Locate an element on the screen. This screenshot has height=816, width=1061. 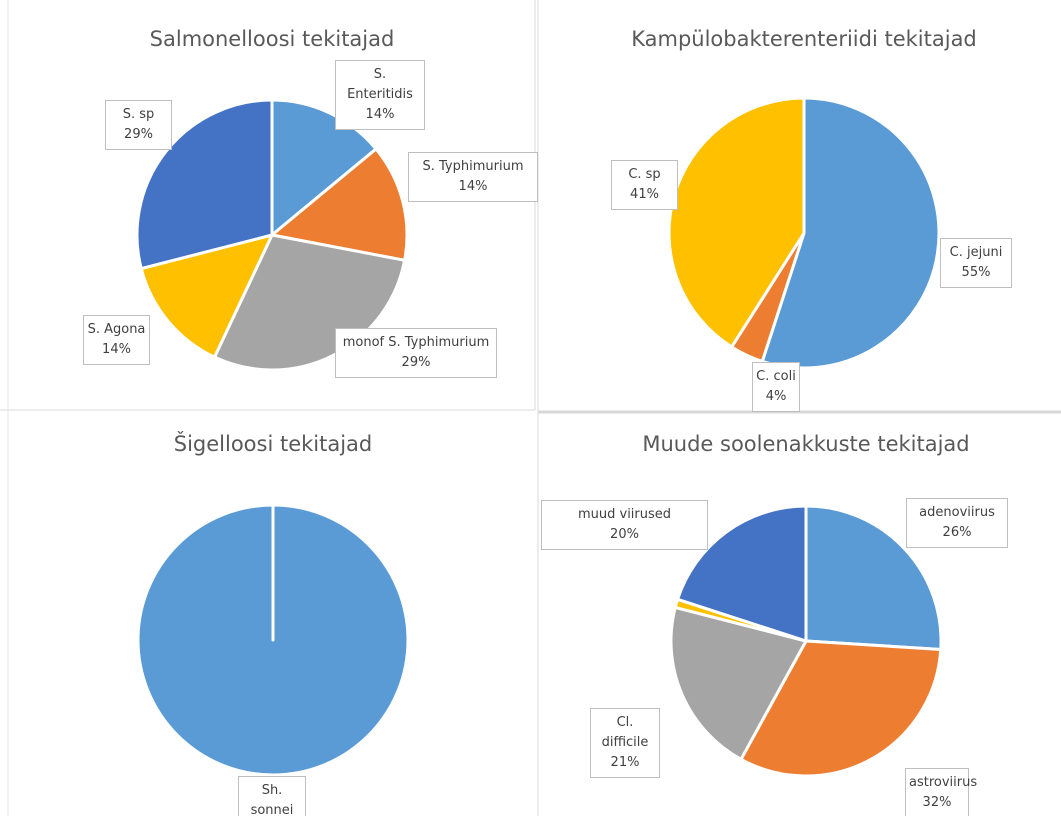
data-label: S. Agona 14% is located at coordinates (116, 340).